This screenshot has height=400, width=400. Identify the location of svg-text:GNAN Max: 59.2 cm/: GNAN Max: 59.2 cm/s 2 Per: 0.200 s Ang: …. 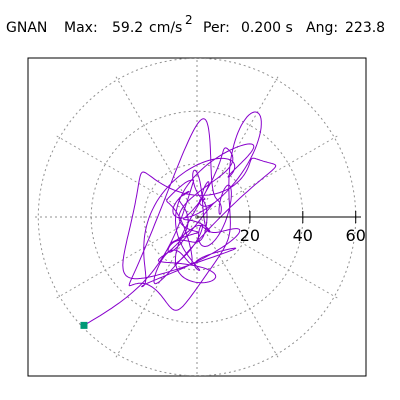
(195, 24).